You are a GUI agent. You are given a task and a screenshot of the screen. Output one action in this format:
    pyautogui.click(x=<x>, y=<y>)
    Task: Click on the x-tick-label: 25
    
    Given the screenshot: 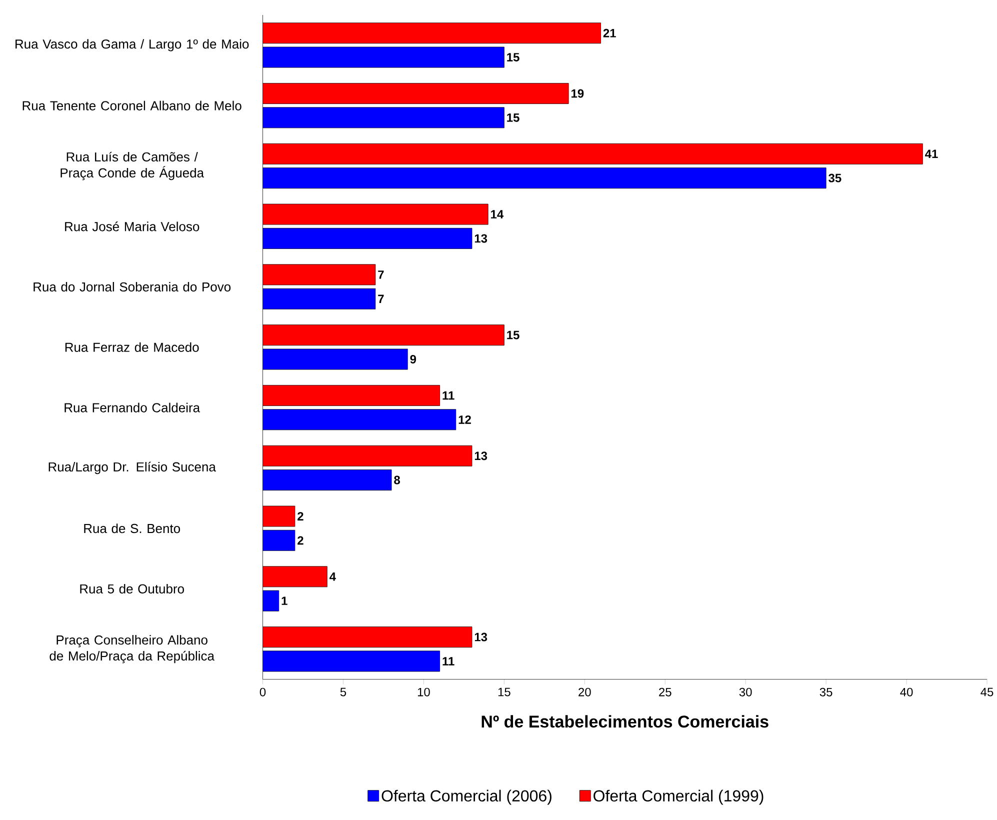 What is the action you would take?
    pyautogui.click(x=665, y=692)
    